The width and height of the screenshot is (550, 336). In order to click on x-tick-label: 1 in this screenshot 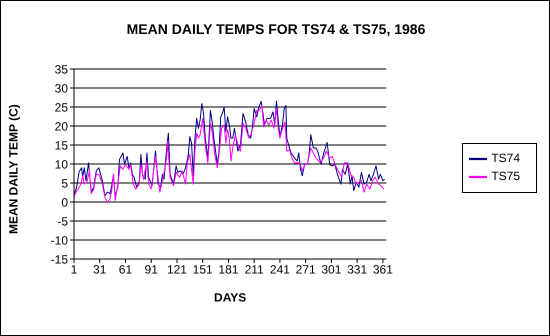, I will do `click(74, 269)`.